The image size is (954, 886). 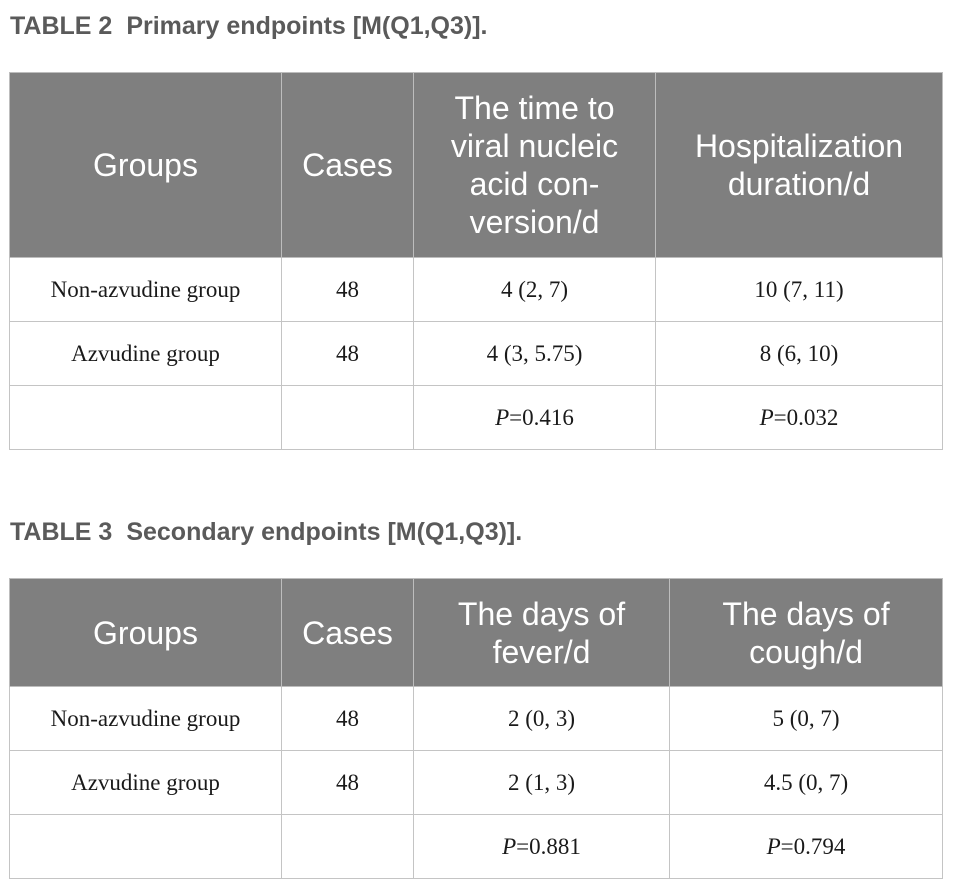 I want to click on table2-header-groups: Groups, so click(x=145, y=165).